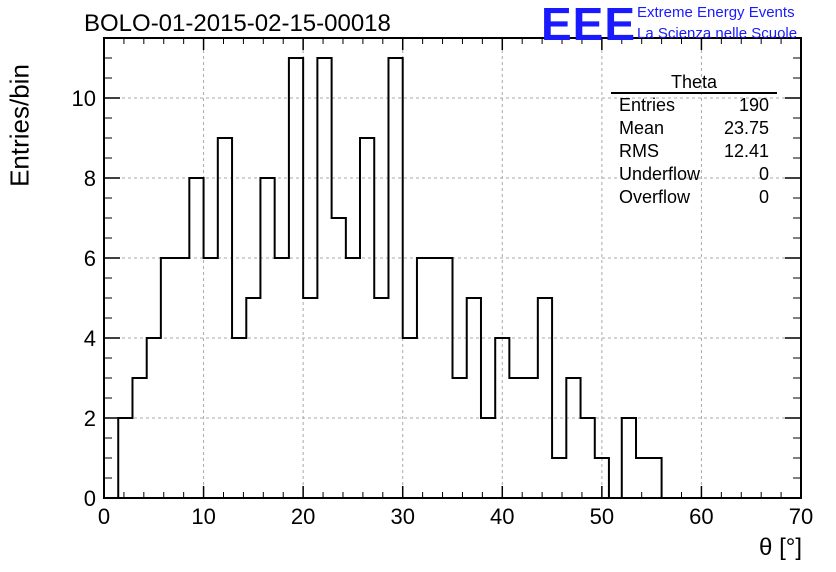 This screenshot has height=572, width=836. I want to click on stats-label: Entries, so click(647, 105).